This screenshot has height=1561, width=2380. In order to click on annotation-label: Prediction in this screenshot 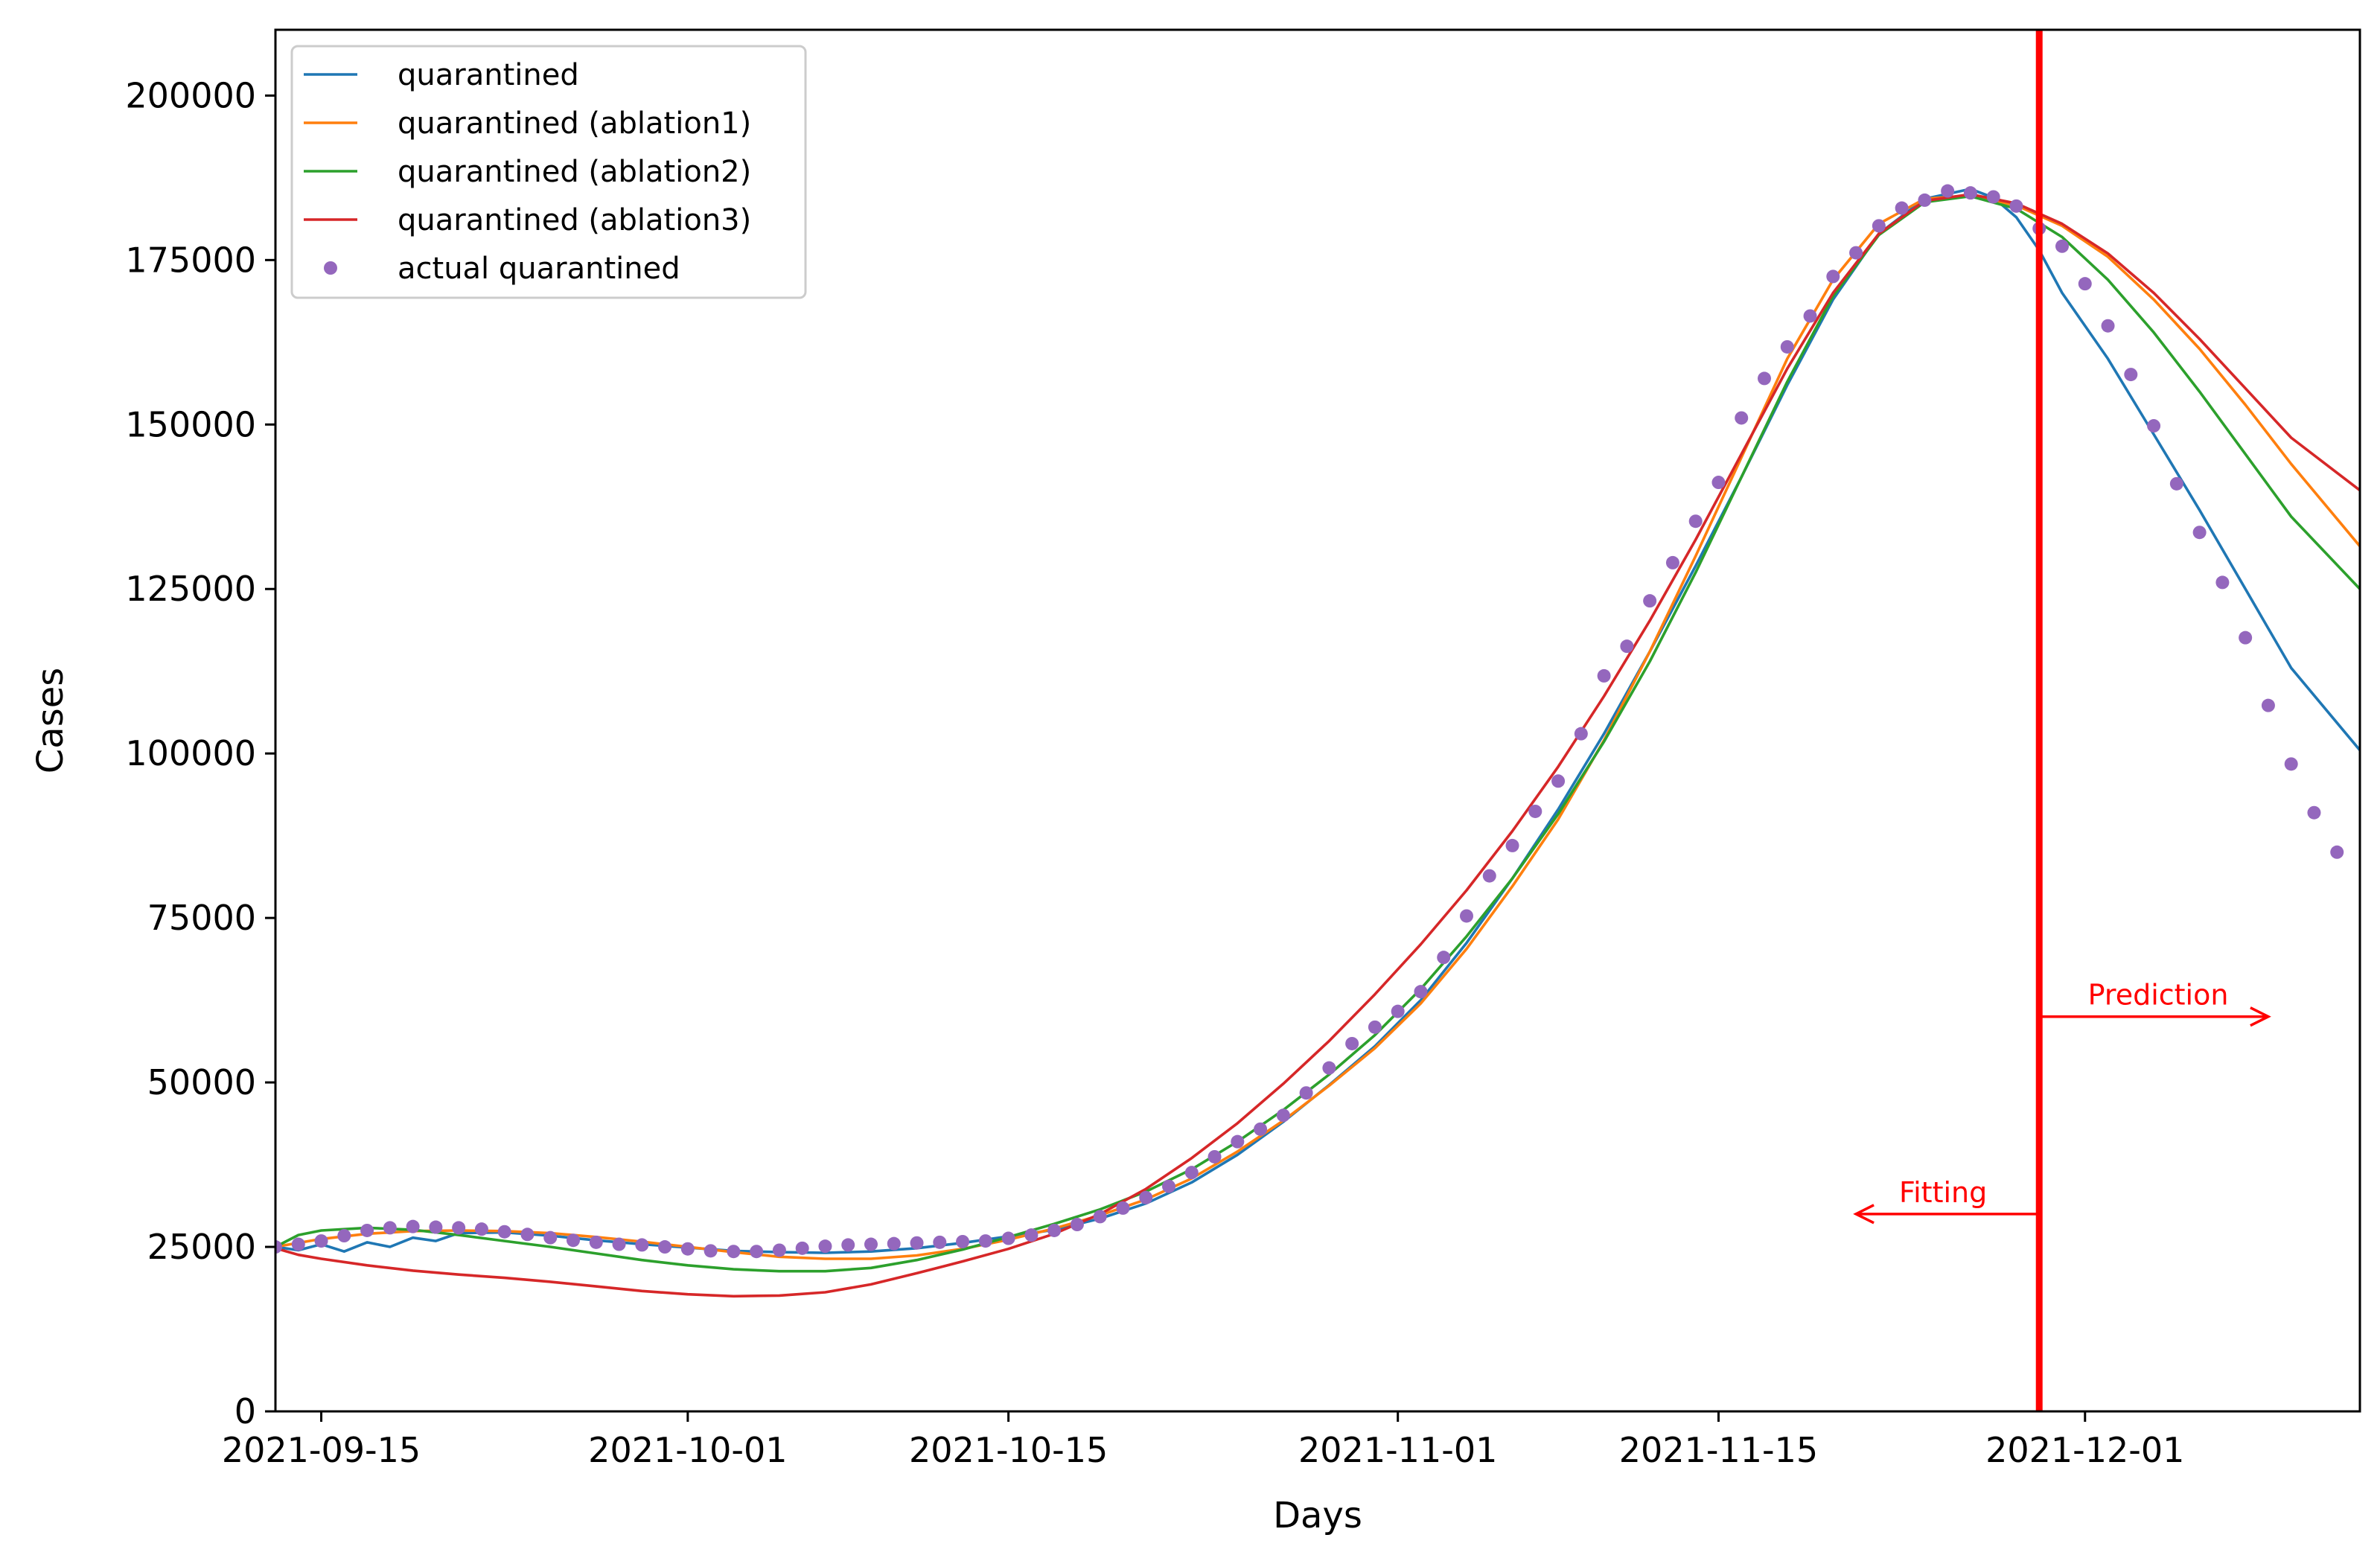, I will do `click(2158, 995)`.